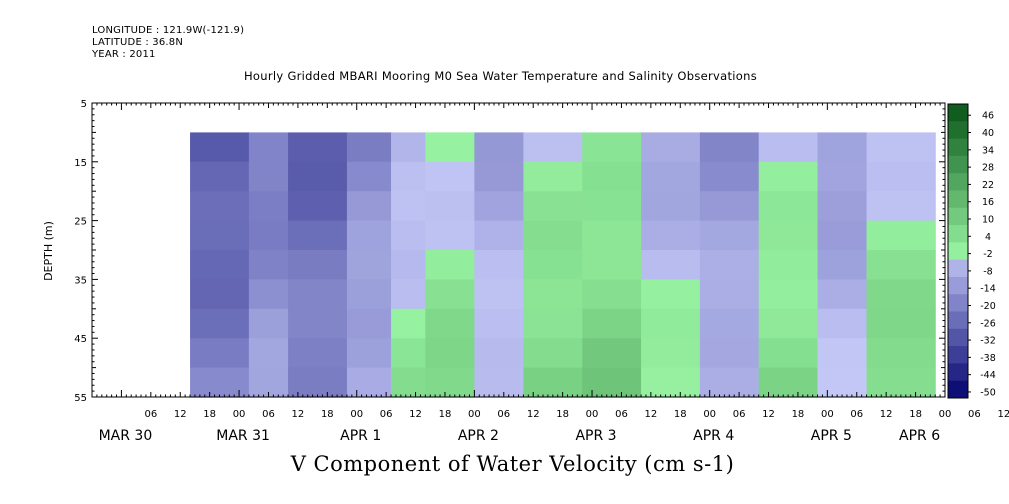 The width and height of the screenshot is (1009, 504). I want to click on y-axis-label: DEPTH (m), so click(48, 251).